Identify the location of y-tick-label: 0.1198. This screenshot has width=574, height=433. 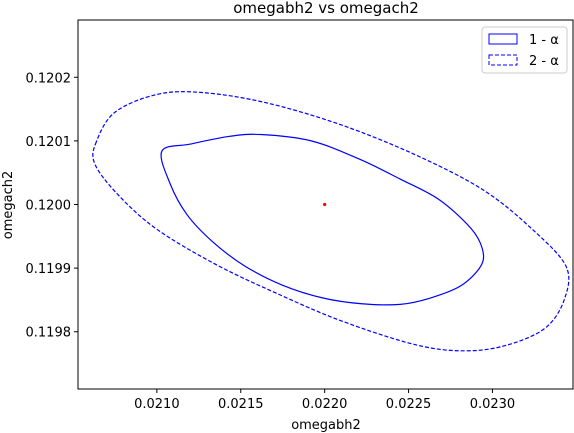
(49, 333).